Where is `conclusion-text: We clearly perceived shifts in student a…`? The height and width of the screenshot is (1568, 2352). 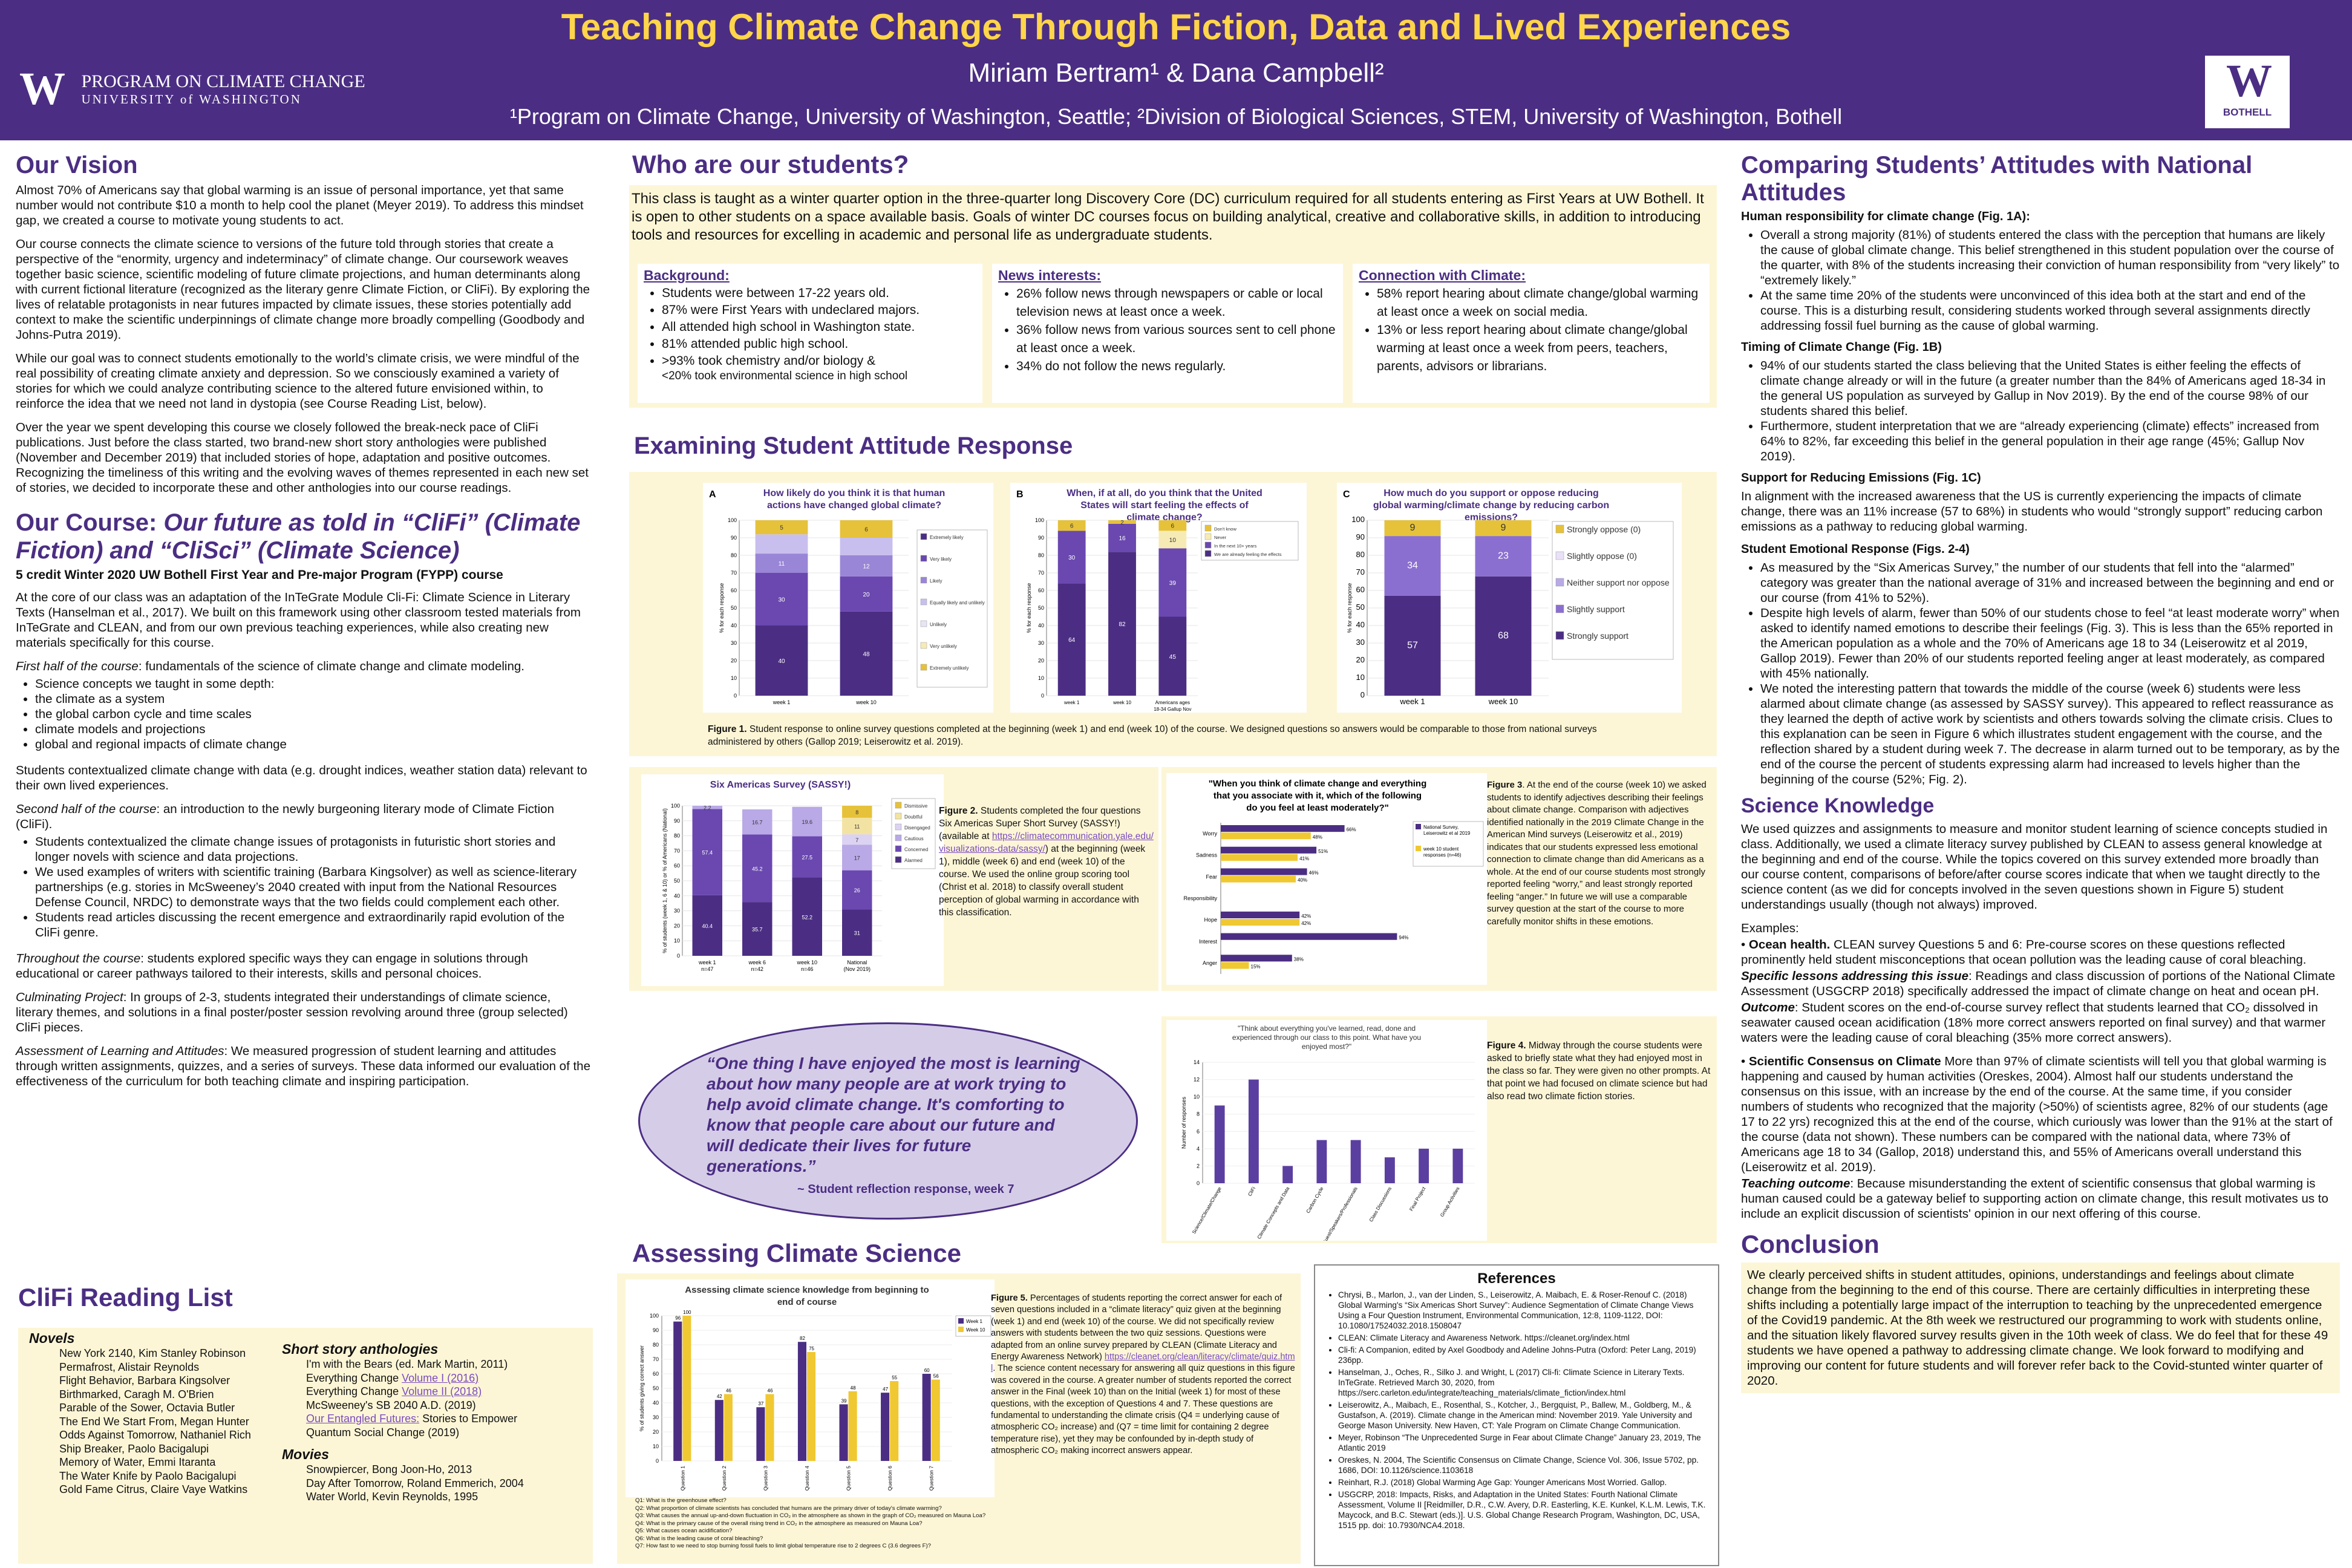
conclusion-text: We clearly perceived shifts in student a… is located at coordinates (2041, 1328).